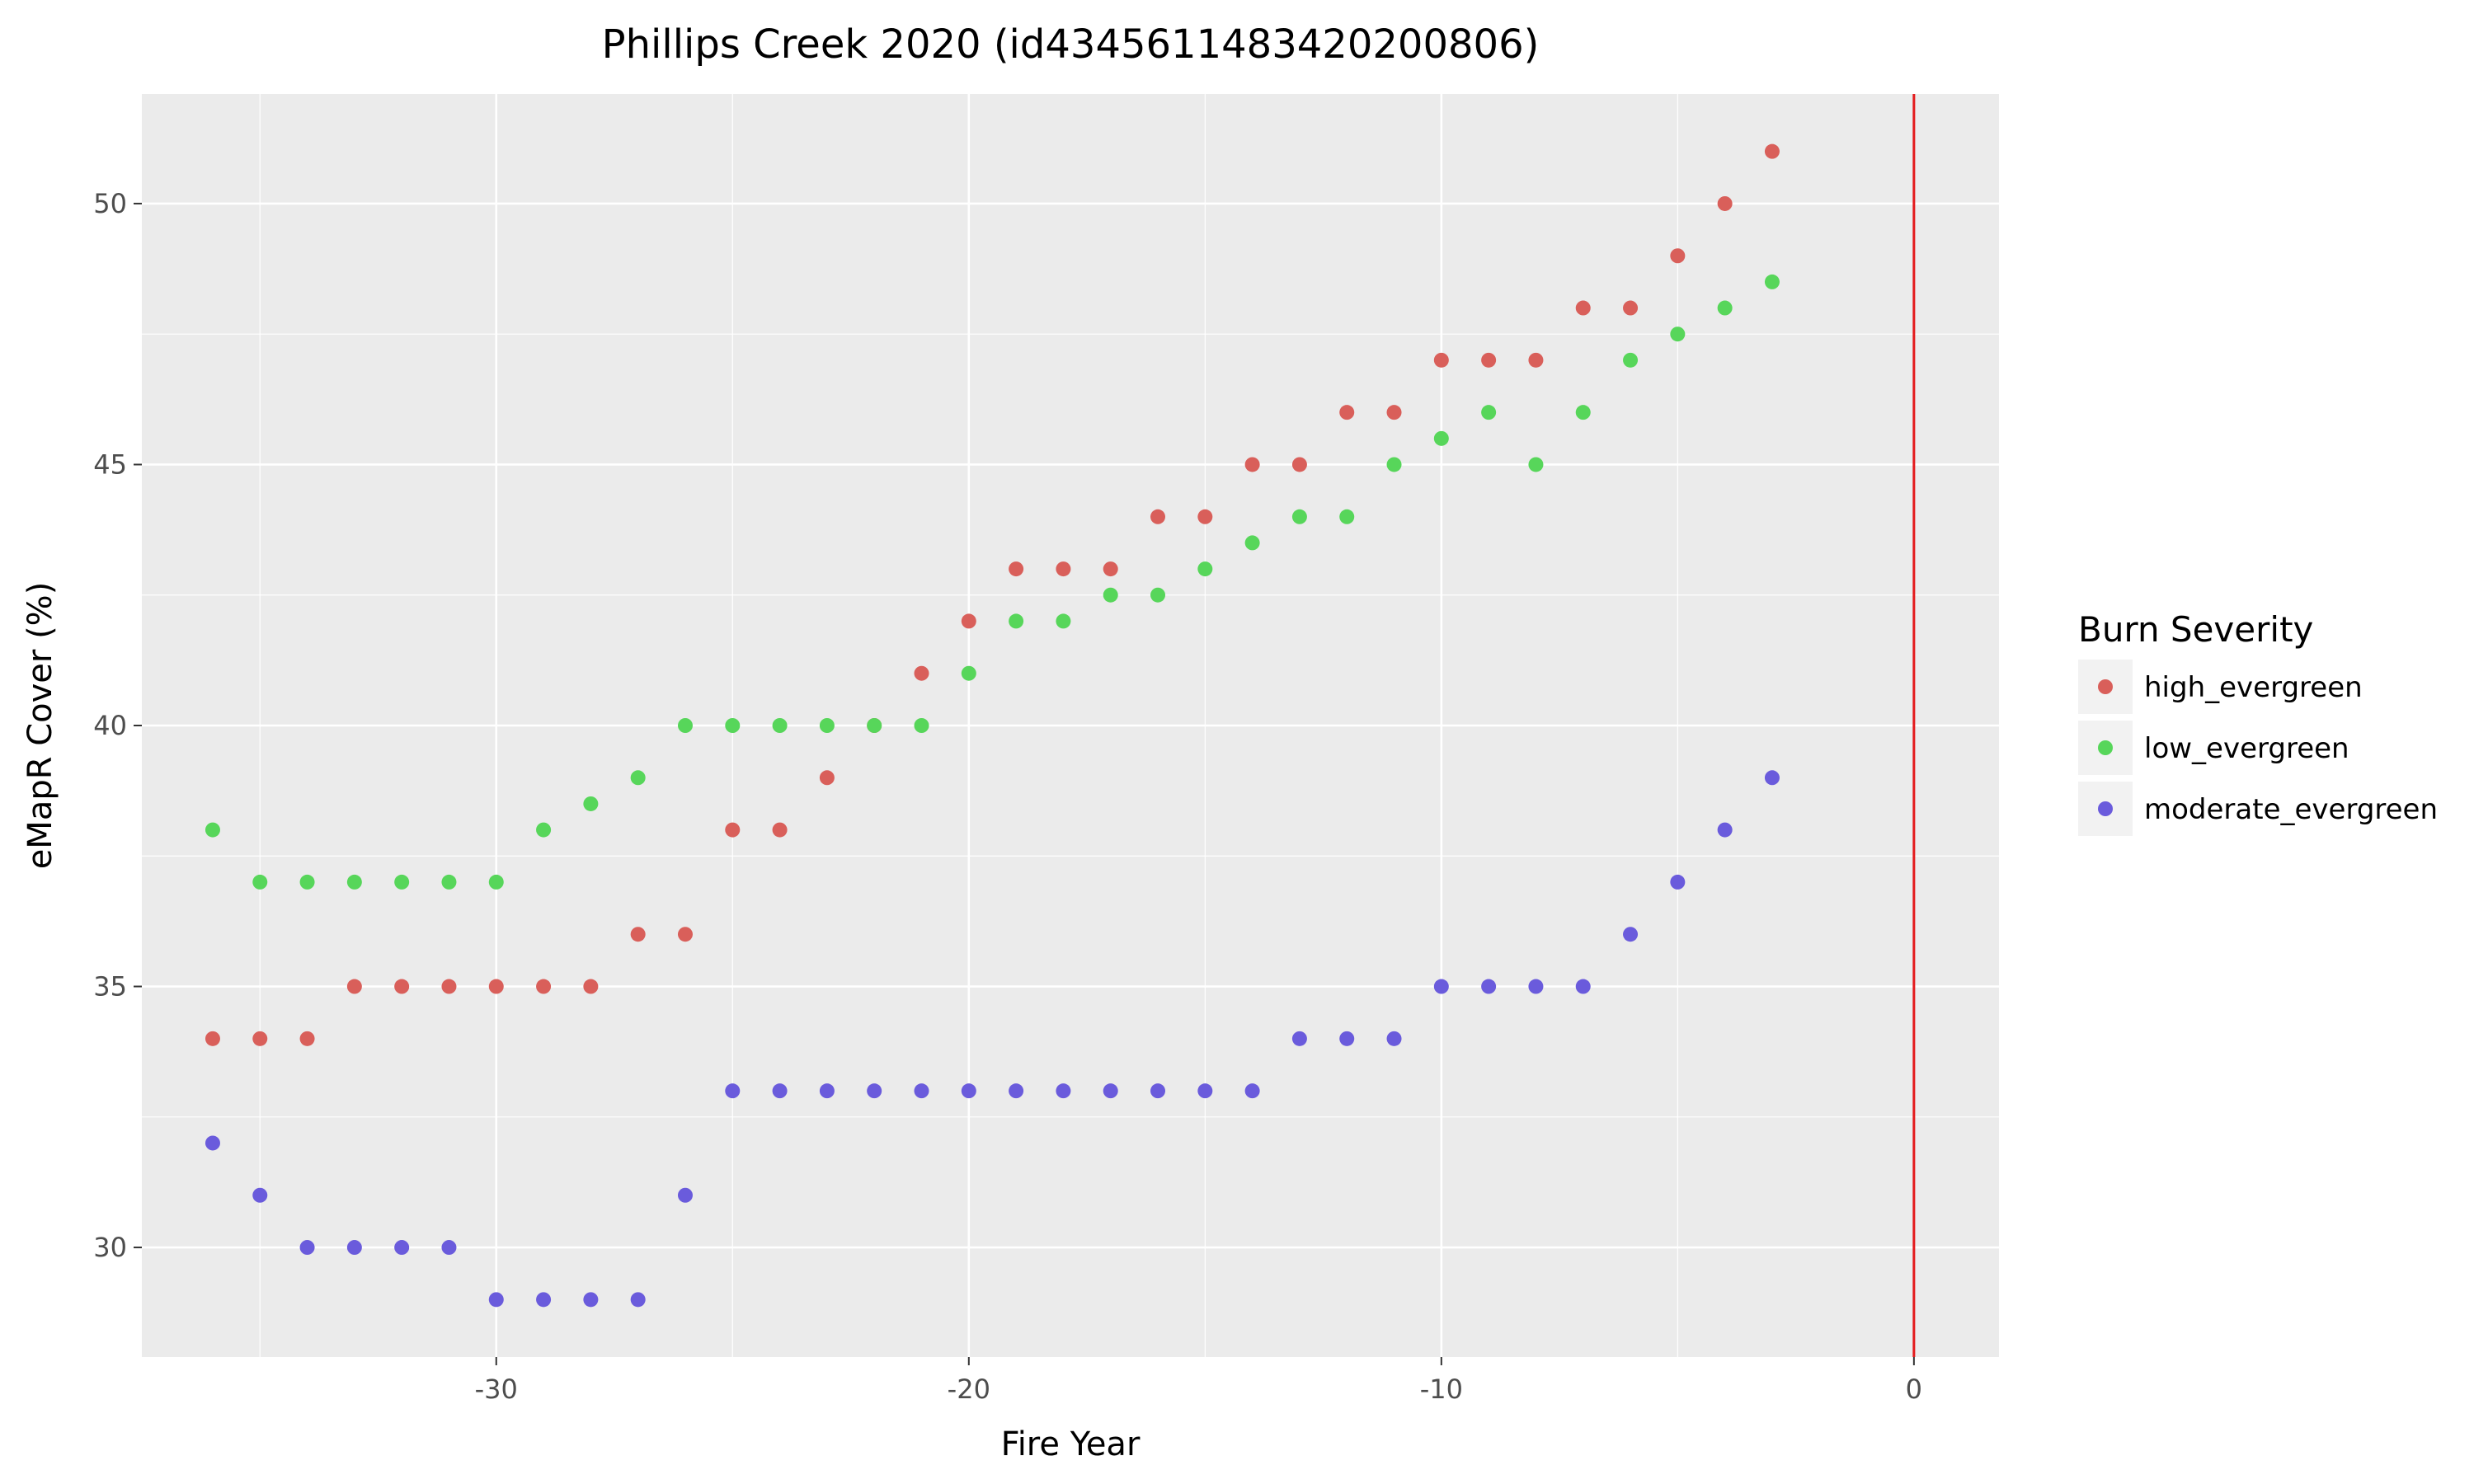  Describe the element at coordinates (110, 987) in the screenshot. I see `y-tick-label: 35` at that location.